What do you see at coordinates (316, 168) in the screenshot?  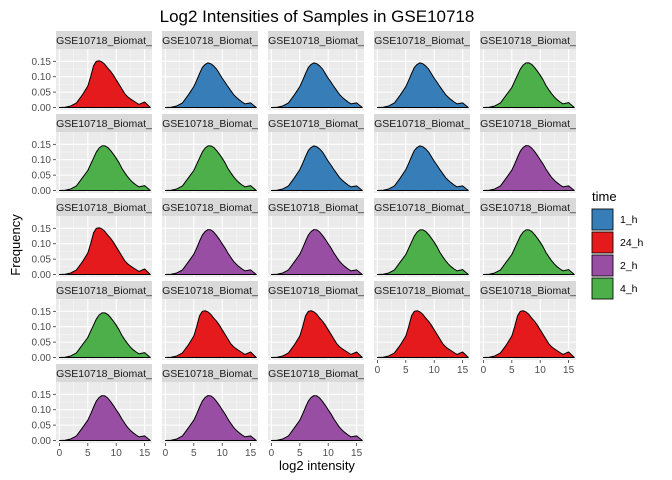 I see `density-area-1_h` at bounding box center [316, 168].